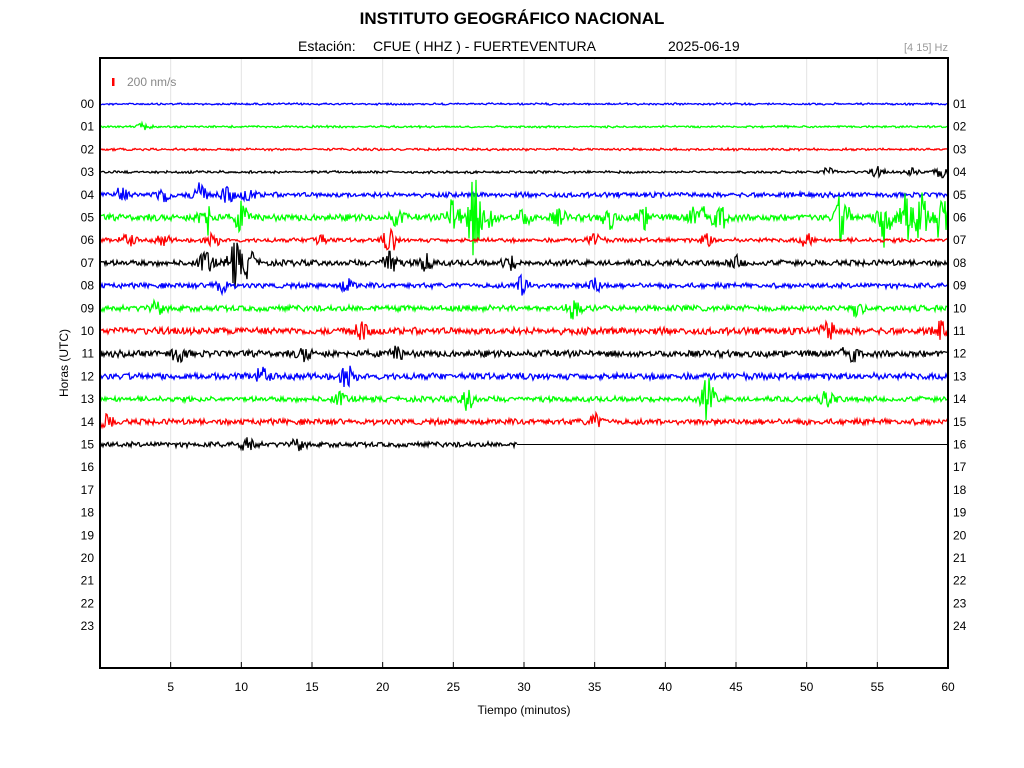  I want to click on y-tick-label-right: 08, so click(960, 263).